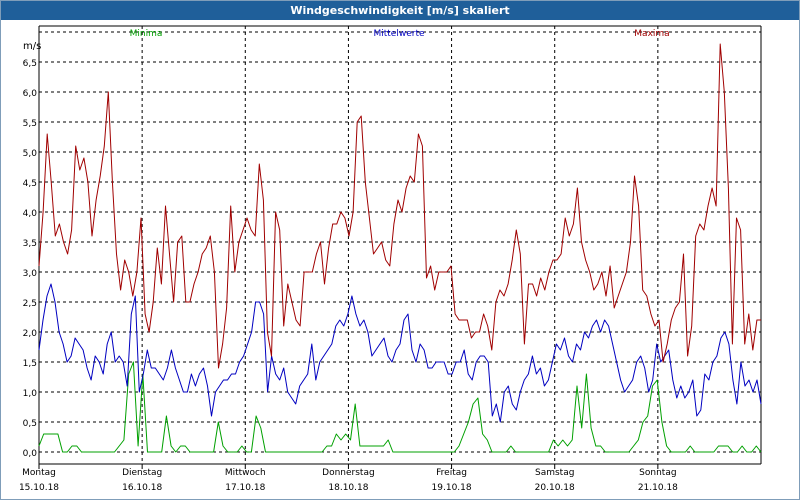 The height and width of the screenshot is (500, 800). What do you see at coordinates (245, 473) in the screenshot?
I see `x-tick-day-label: Mittwoch` at bounding box center [245, 473].